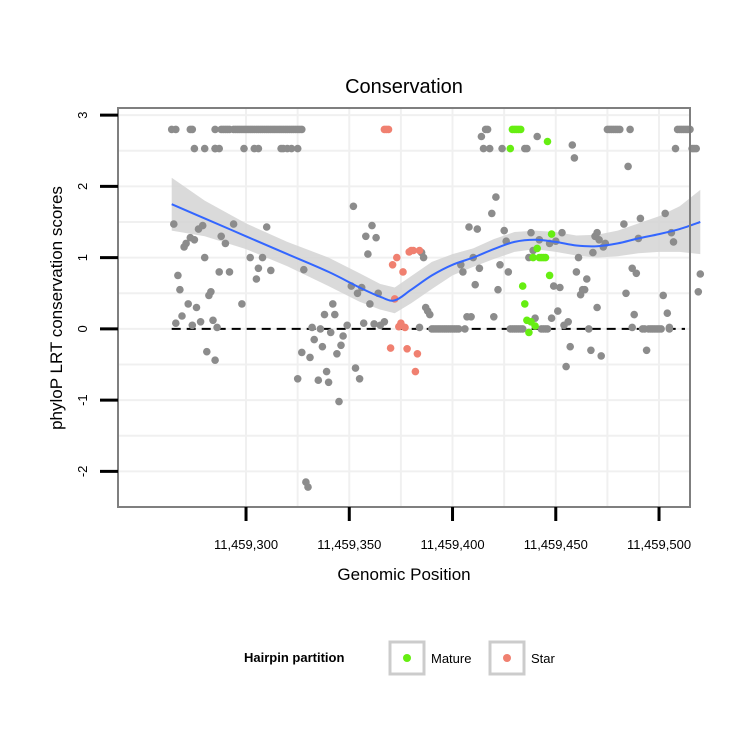 This screenshot has height=755, width=750. I want to click on smooth-line-layer, so click(436, 252).